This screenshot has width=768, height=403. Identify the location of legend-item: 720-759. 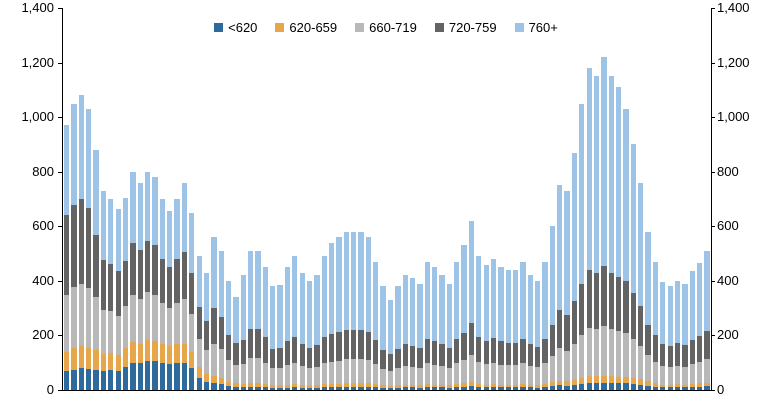
(465, 27).